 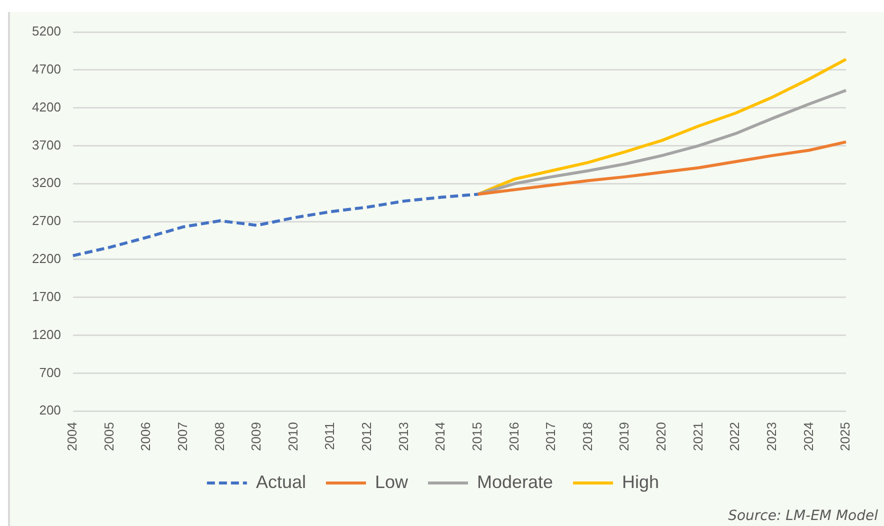 I want to click on y-tick-label: 200, so click(x=50, y=410).